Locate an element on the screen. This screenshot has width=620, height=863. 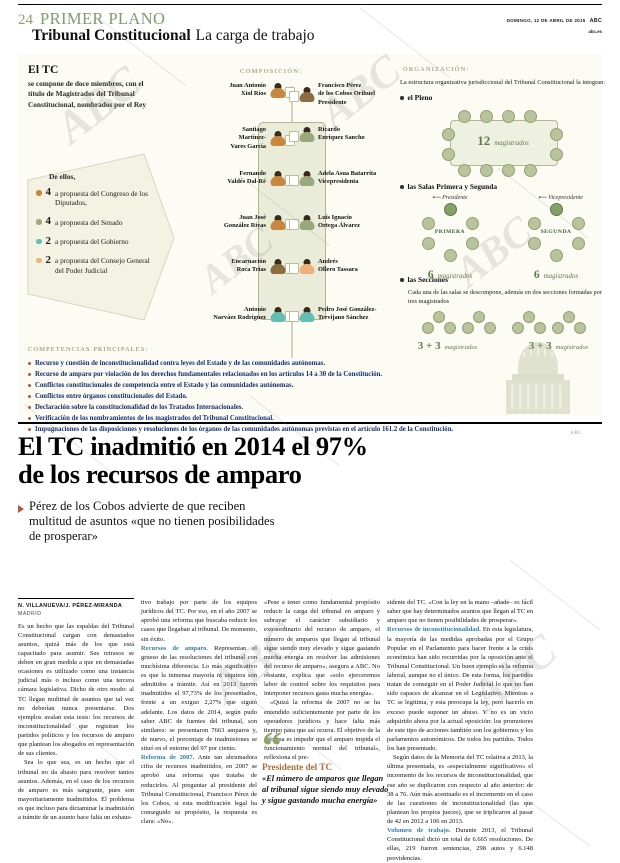
competencias-title: COMPETENCIAS PRINCIPALES: is located at coordinates (88, 349).